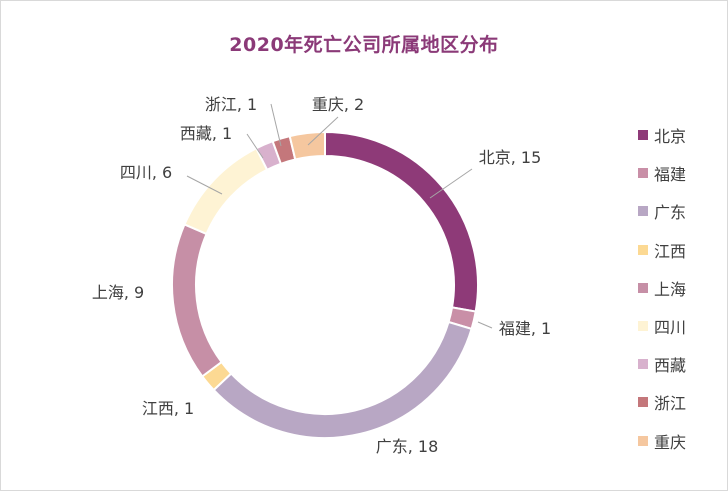 This screenshot has width=728, height=491. Describe the element at coordinates (226, 191) in the screenshot. I see `donut-slice-四川` at that location.